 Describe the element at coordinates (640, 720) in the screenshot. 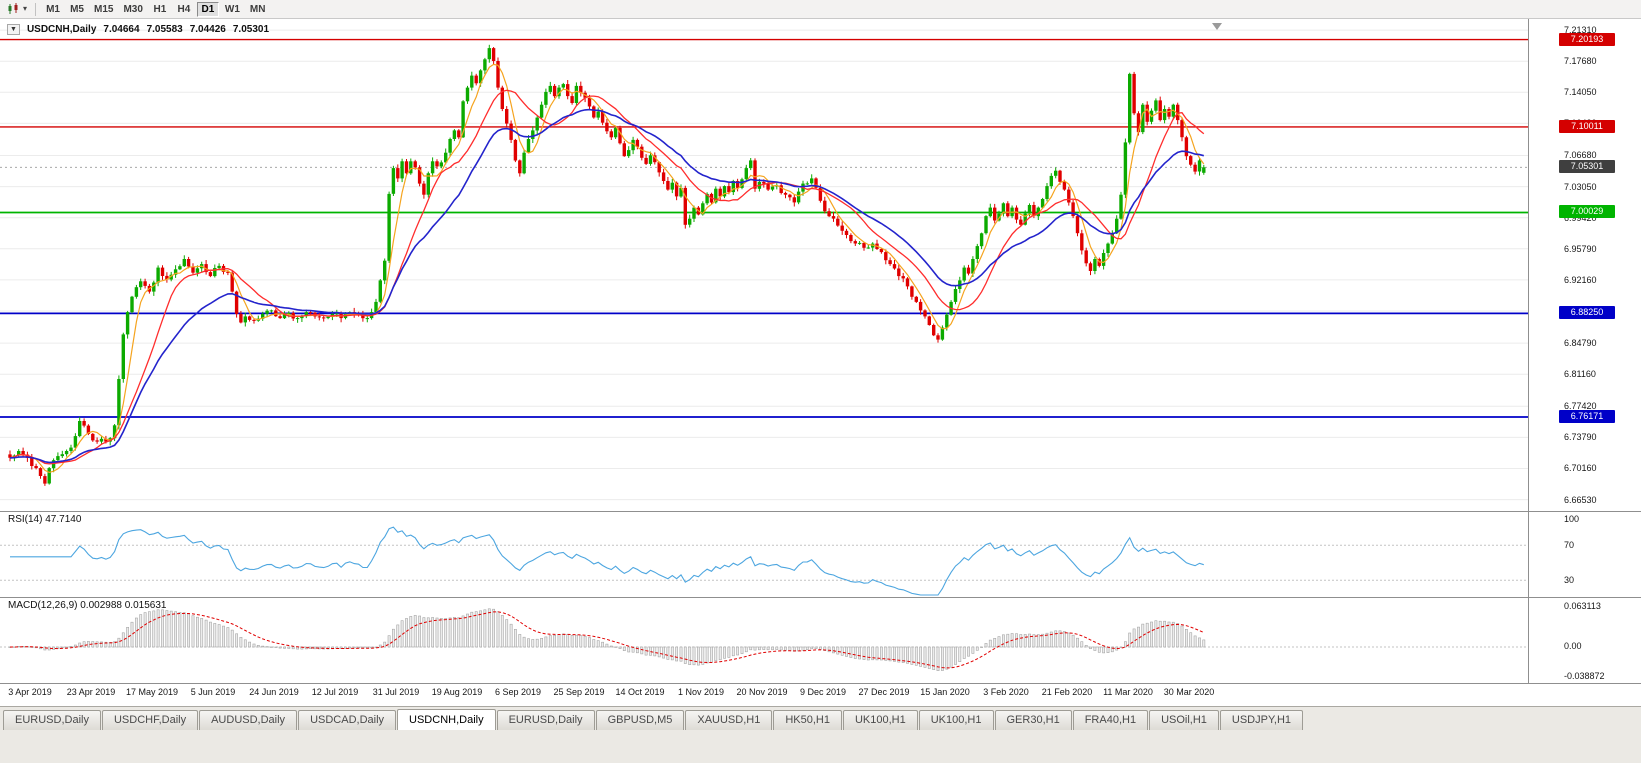

I see `chart-tab-gbpusd-m5: GBPUSD,M5` at that location.